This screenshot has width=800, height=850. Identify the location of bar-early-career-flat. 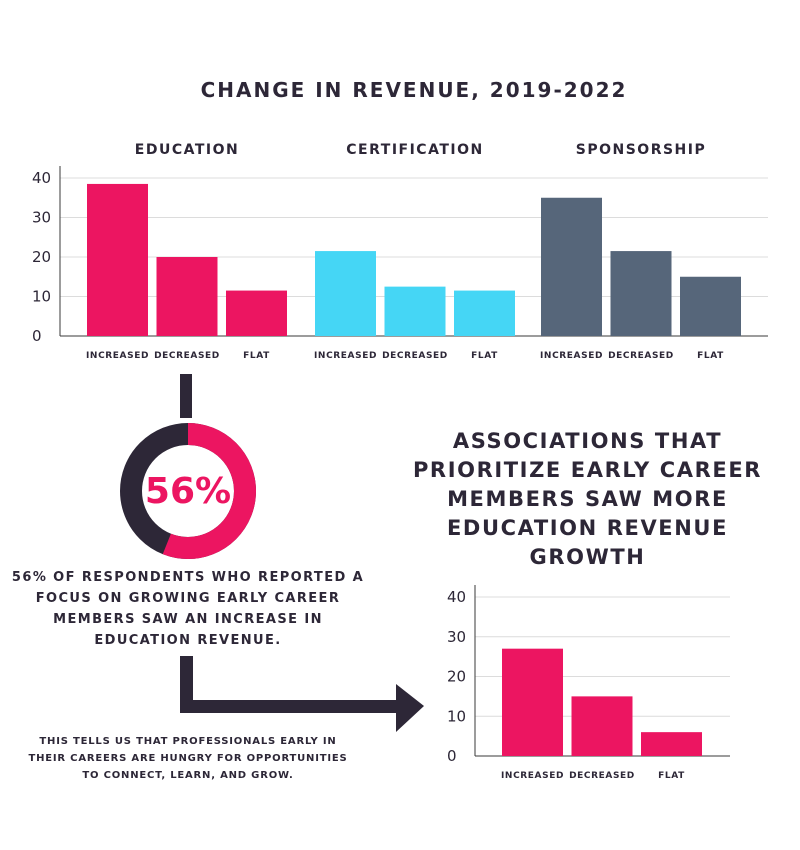
(671, 744).